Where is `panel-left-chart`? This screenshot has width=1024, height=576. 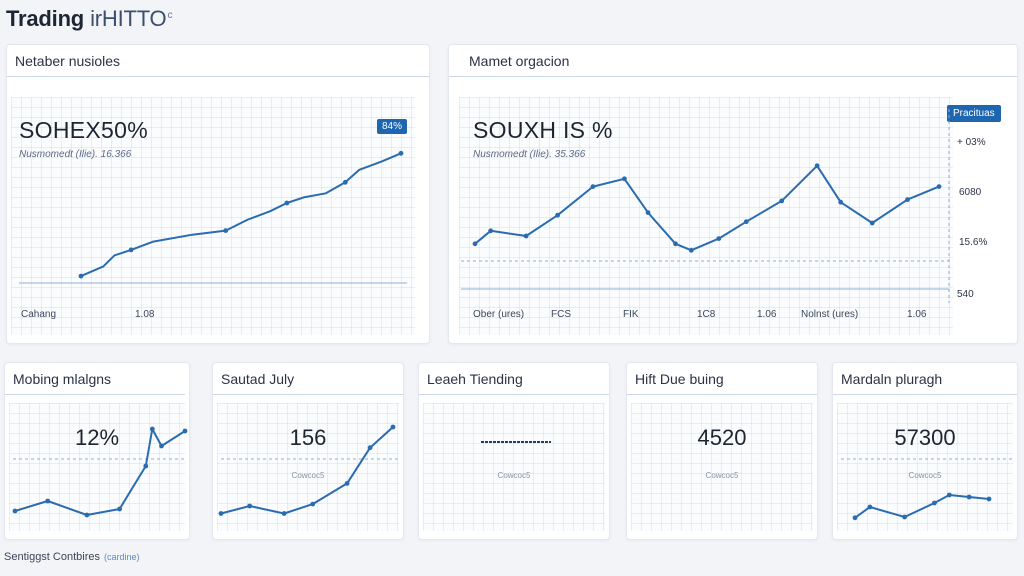
panel-left-chart is located at coordinates (213, 217).